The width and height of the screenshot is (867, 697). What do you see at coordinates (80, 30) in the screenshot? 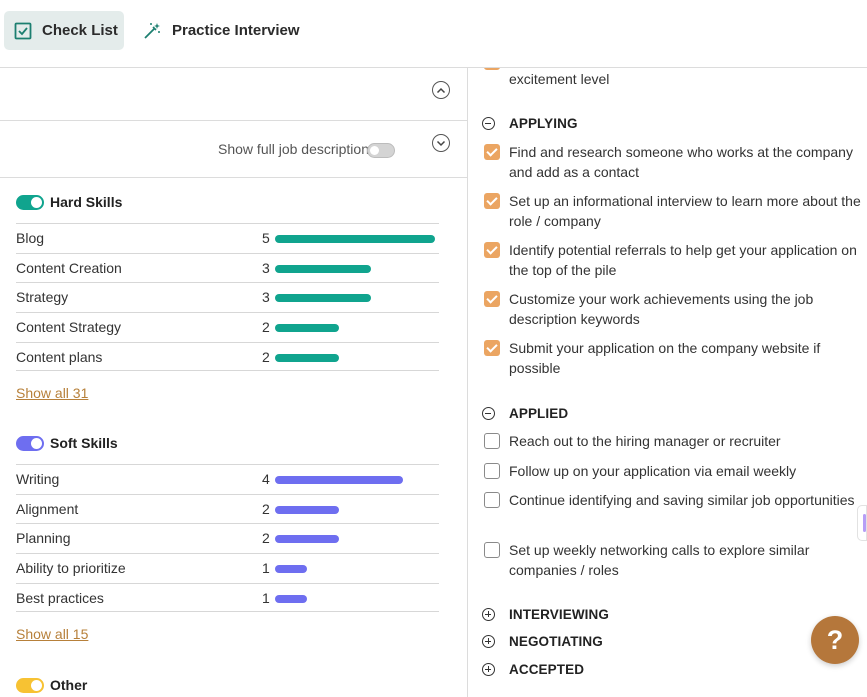
I see `tab-check-list-label: Check List` at bounding box center [80, 30].